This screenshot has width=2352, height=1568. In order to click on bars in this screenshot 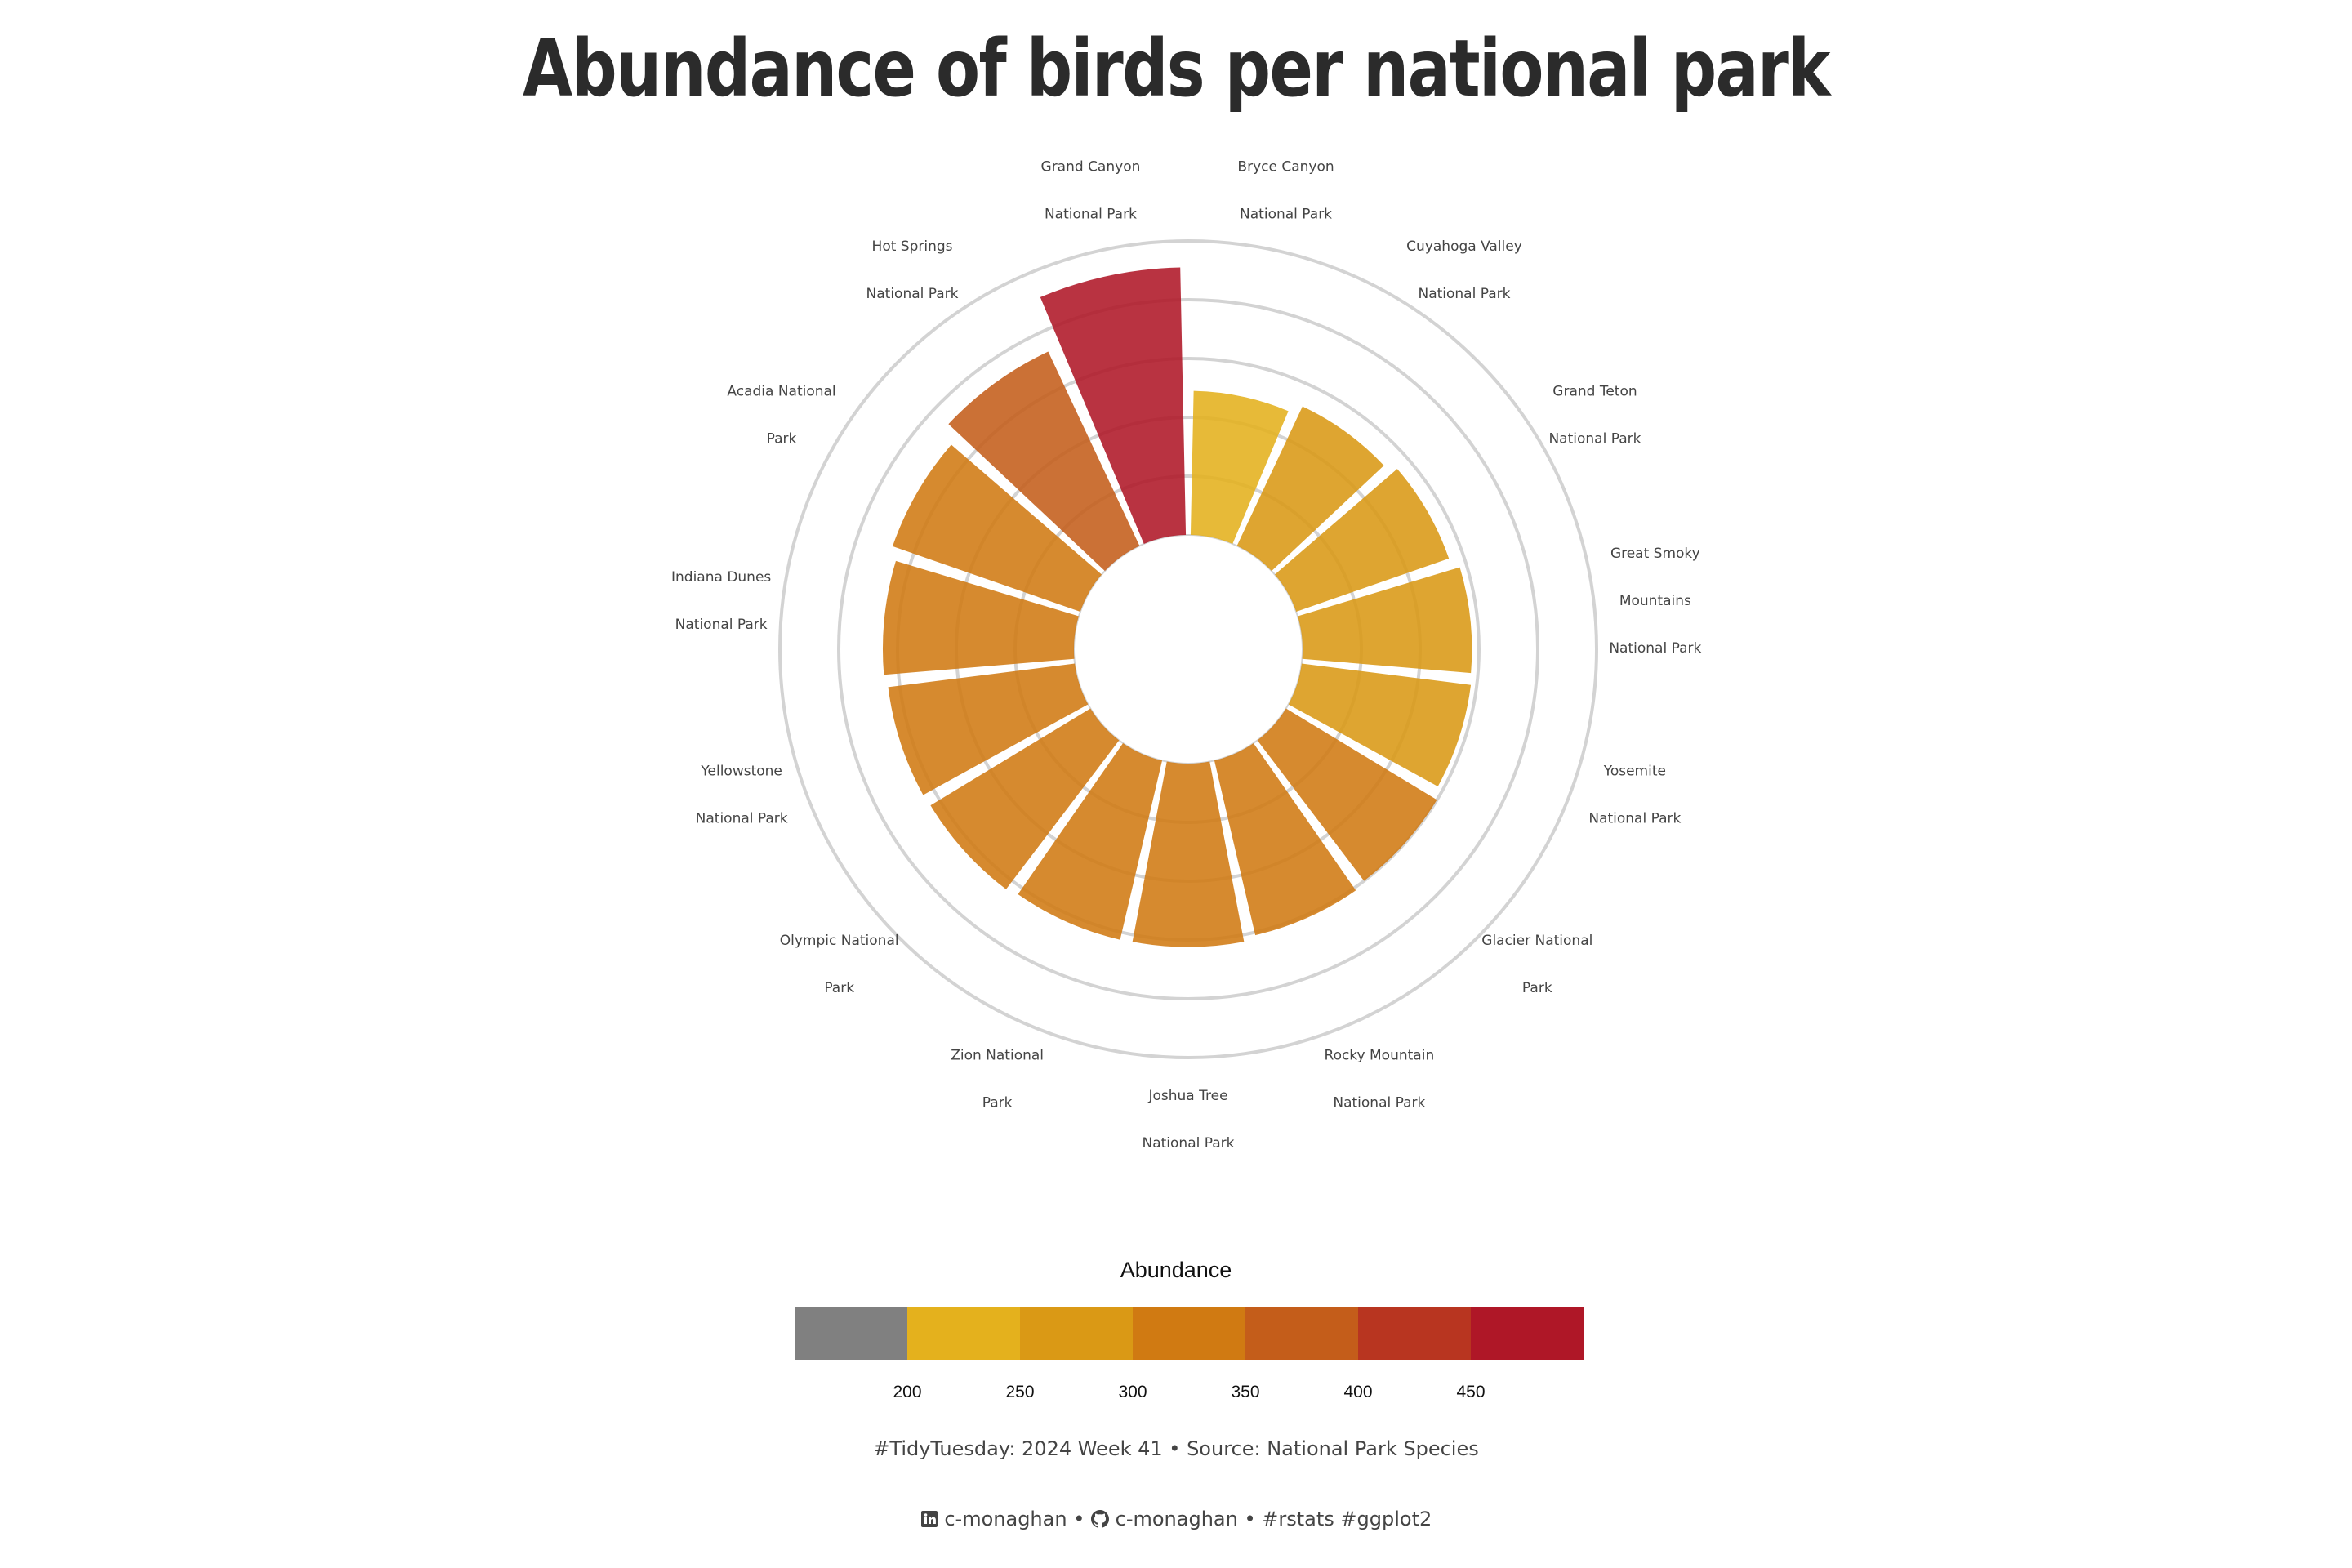, I will do `click(1177, 607)`.